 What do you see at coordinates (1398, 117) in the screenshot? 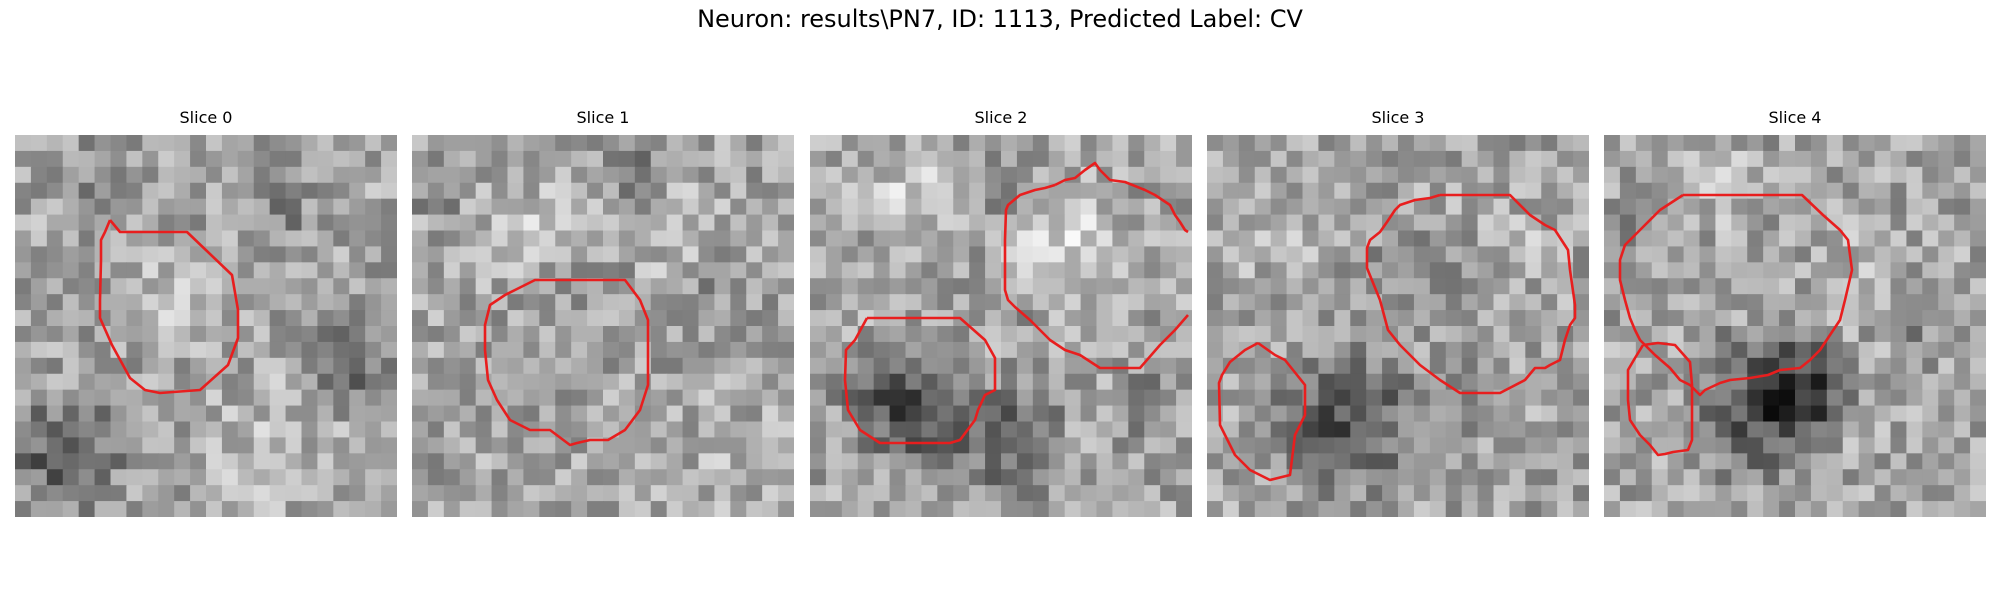
I see `slice-title: Slice 3` at bounding box center [1398, 117].